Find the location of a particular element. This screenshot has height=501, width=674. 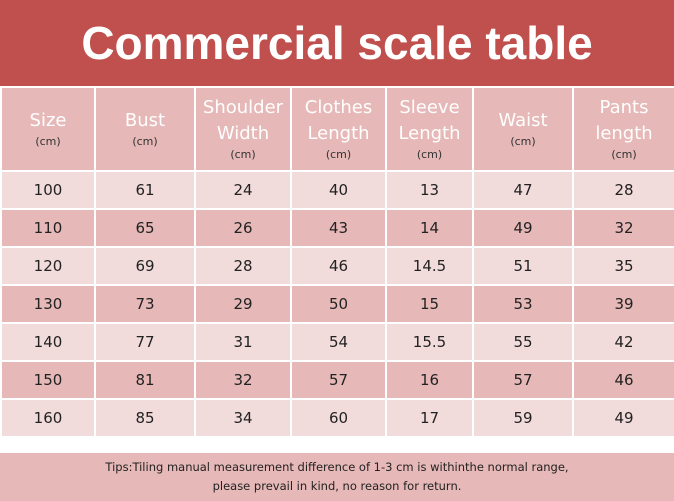

table-row: 110 65 26 43 14 49 32 is located at coordinates (337, 228).